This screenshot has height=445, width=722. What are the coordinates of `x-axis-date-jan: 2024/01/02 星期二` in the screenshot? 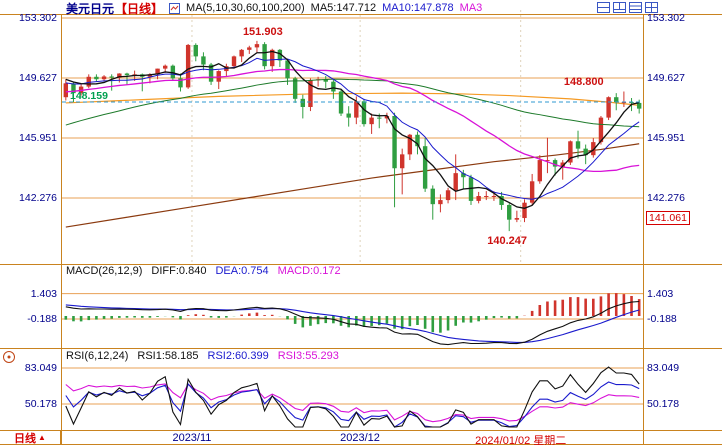 It's located at (521, 440).